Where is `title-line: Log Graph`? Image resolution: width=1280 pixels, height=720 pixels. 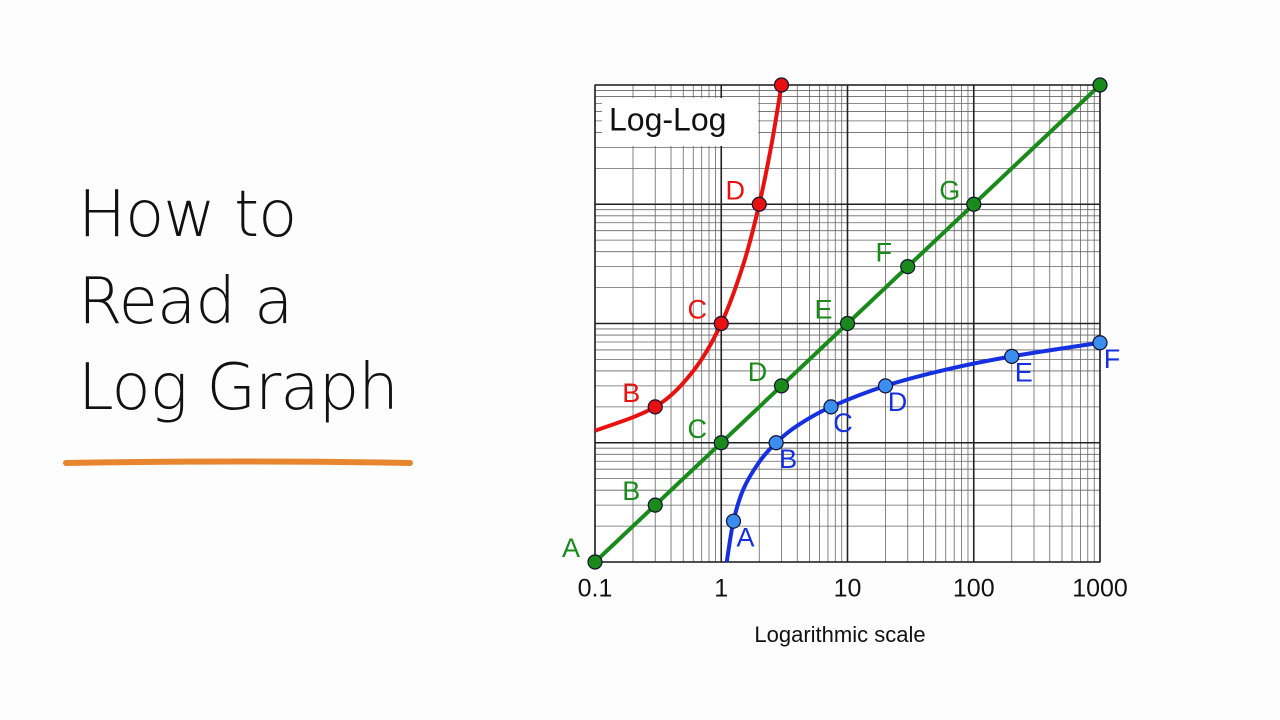
title-line: Log Graph is located at coordinates (238, 388).